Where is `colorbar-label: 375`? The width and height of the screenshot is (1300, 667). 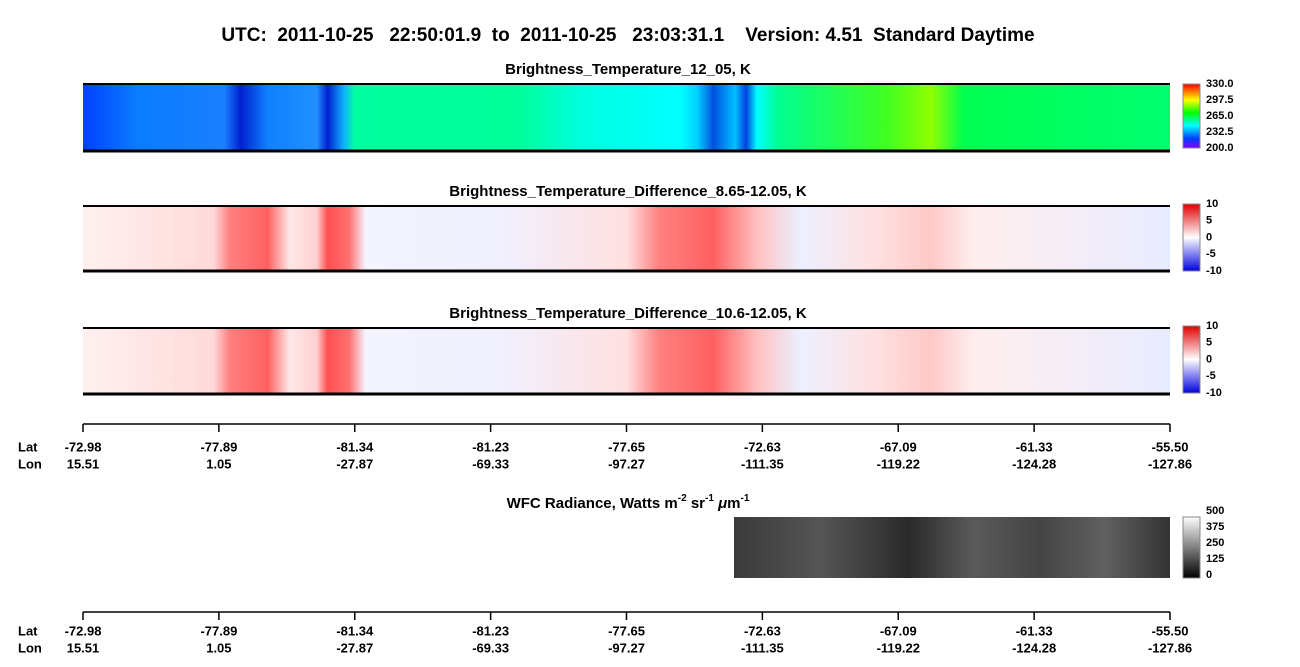
colorbar-label: 375 is located at coordinates (1215, 527).